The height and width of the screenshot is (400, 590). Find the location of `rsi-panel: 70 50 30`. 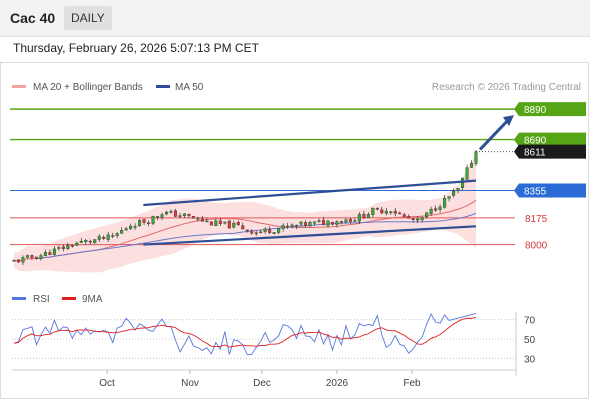

rsi-panel: 70 50 30 is located at coordinates (274, 339).